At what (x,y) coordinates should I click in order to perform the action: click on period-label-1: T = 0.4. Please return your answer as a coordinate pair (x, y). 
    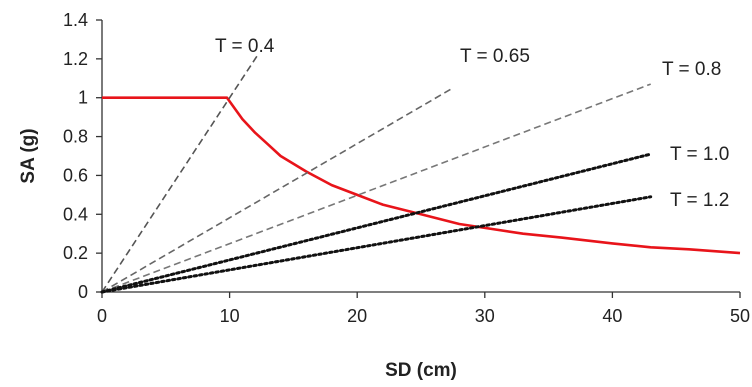
    Looking at the image, I should click on (245, 46).